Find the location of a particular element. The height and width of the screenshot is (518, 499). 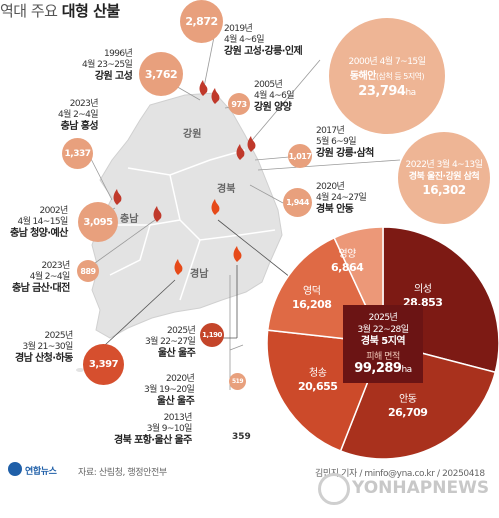

area-bubble: 519 is located at coordinates (237, 381).